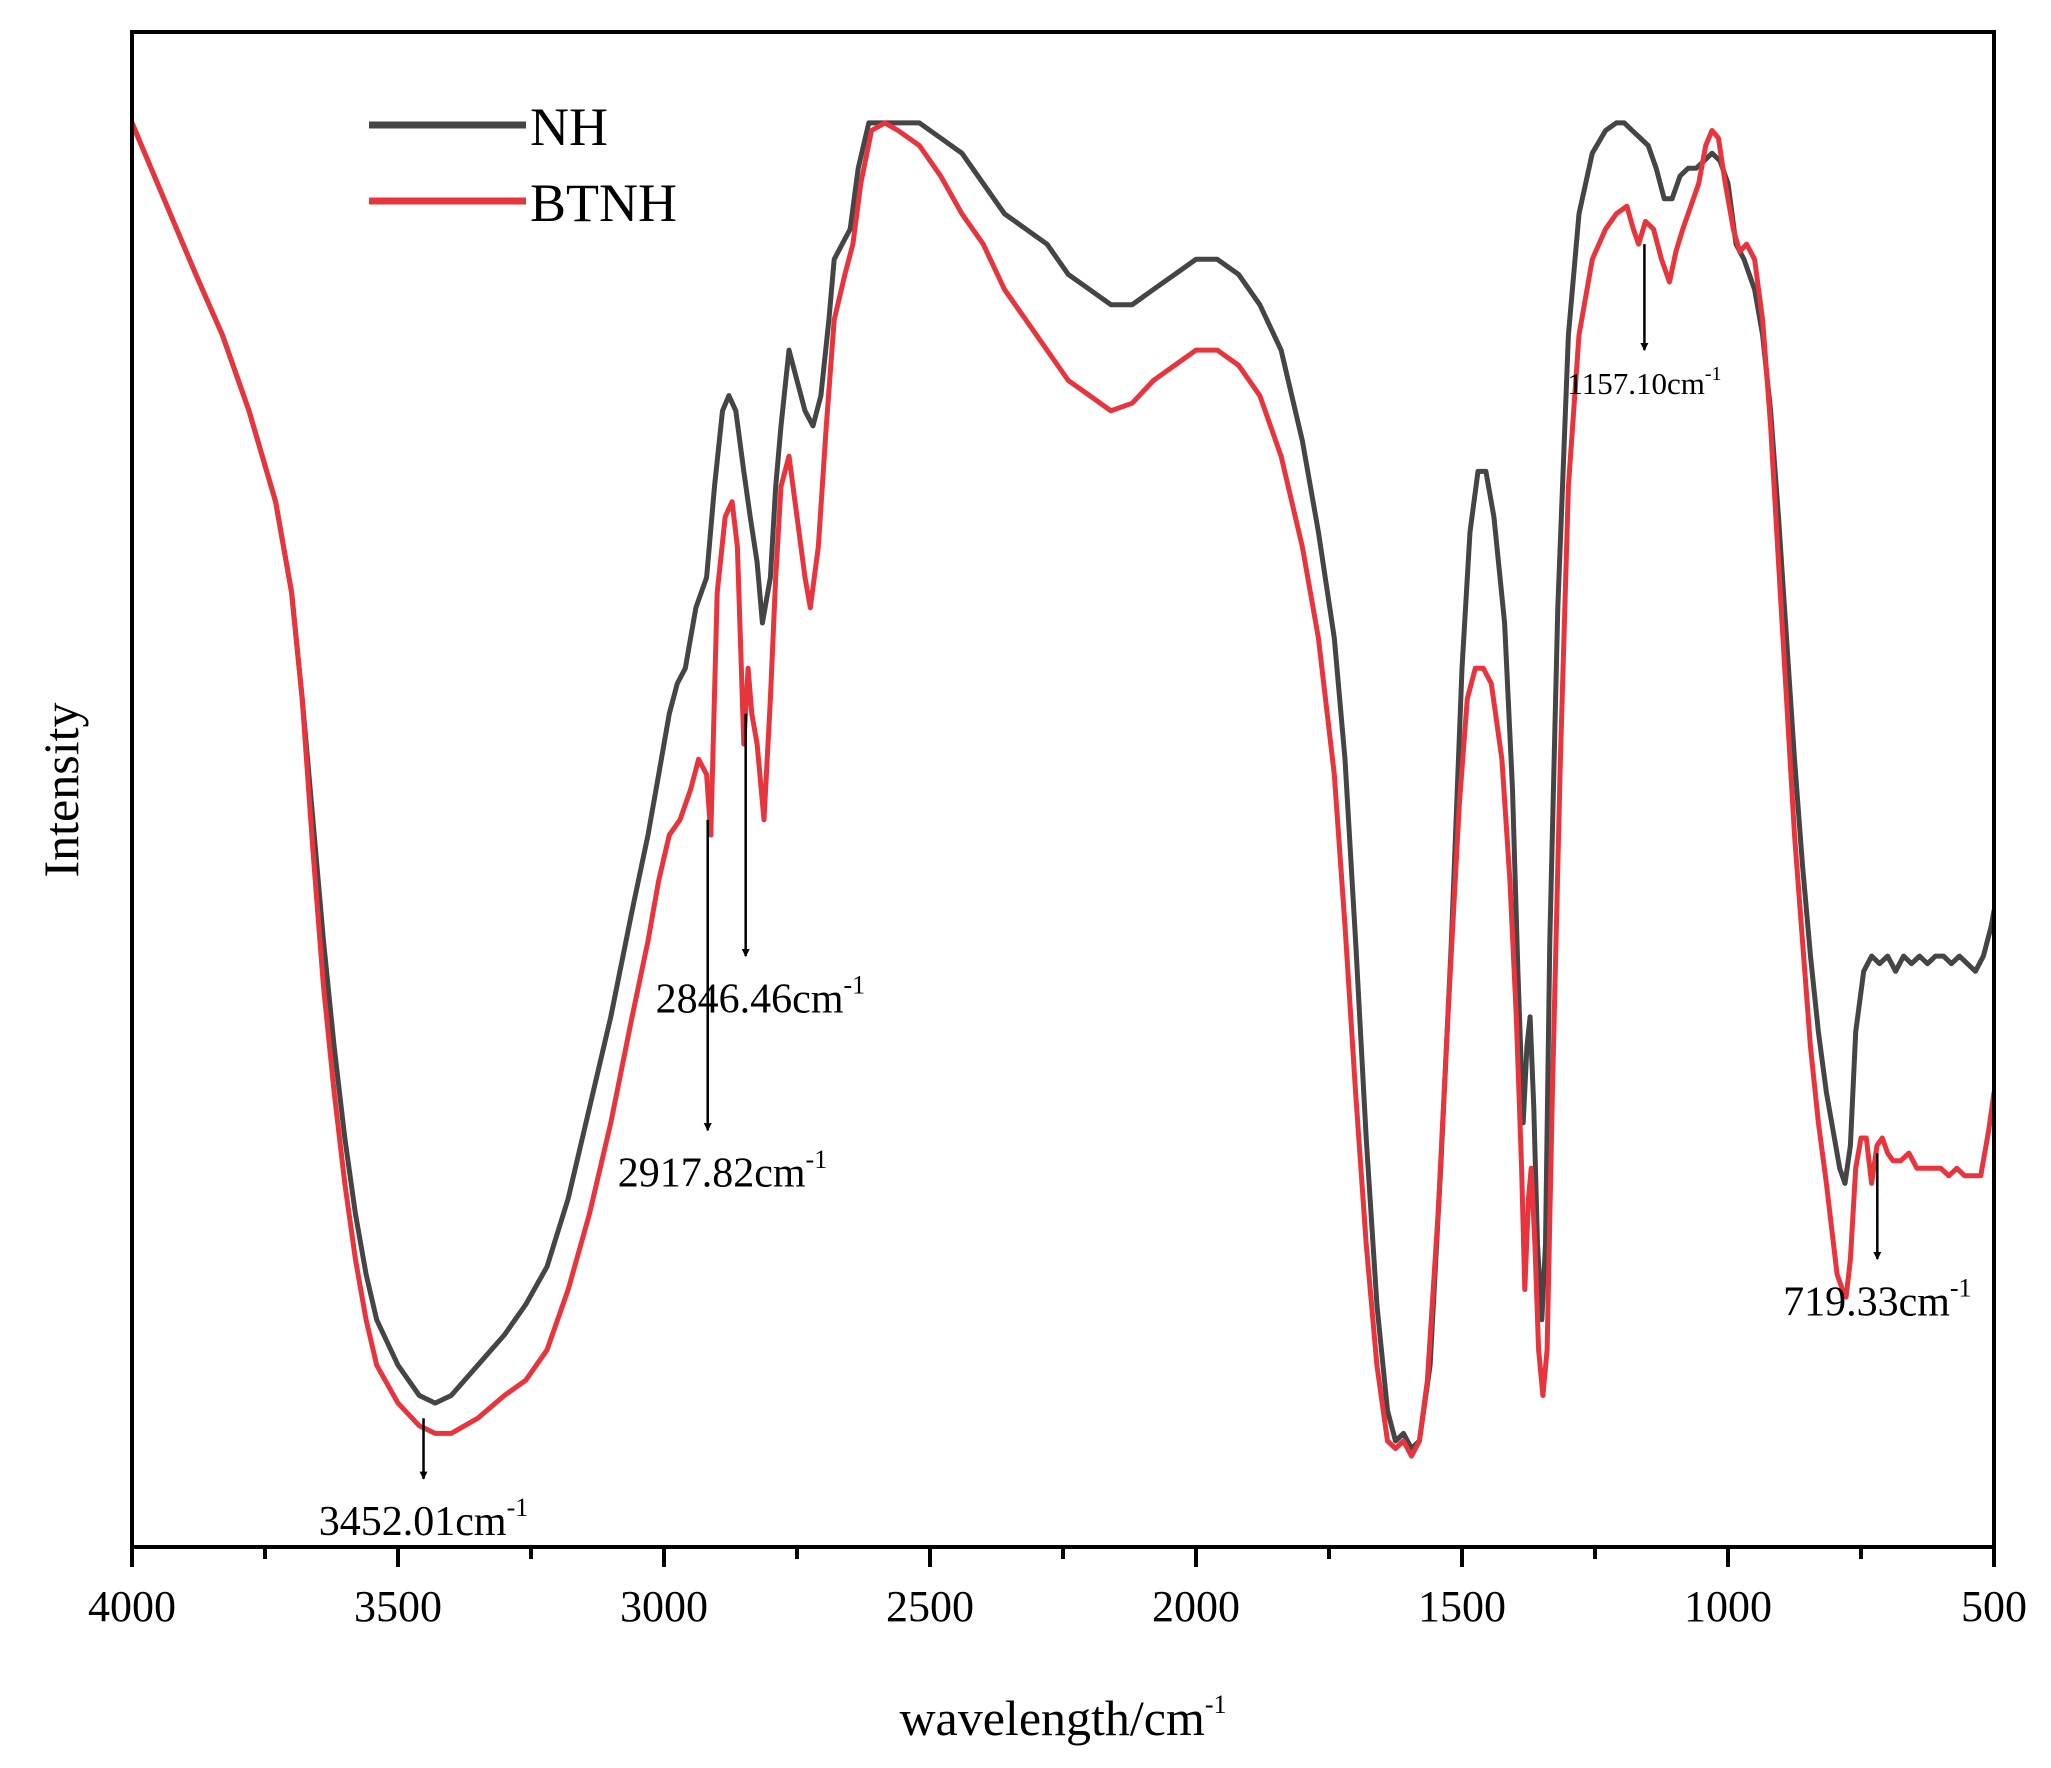 This screenshot has width=2051, height=1768. What do you see at coordinates (1866, 1302) in the screenshot?
I see `annotation-label-text: 719.33cm` at bounding box center [1866, 1302].